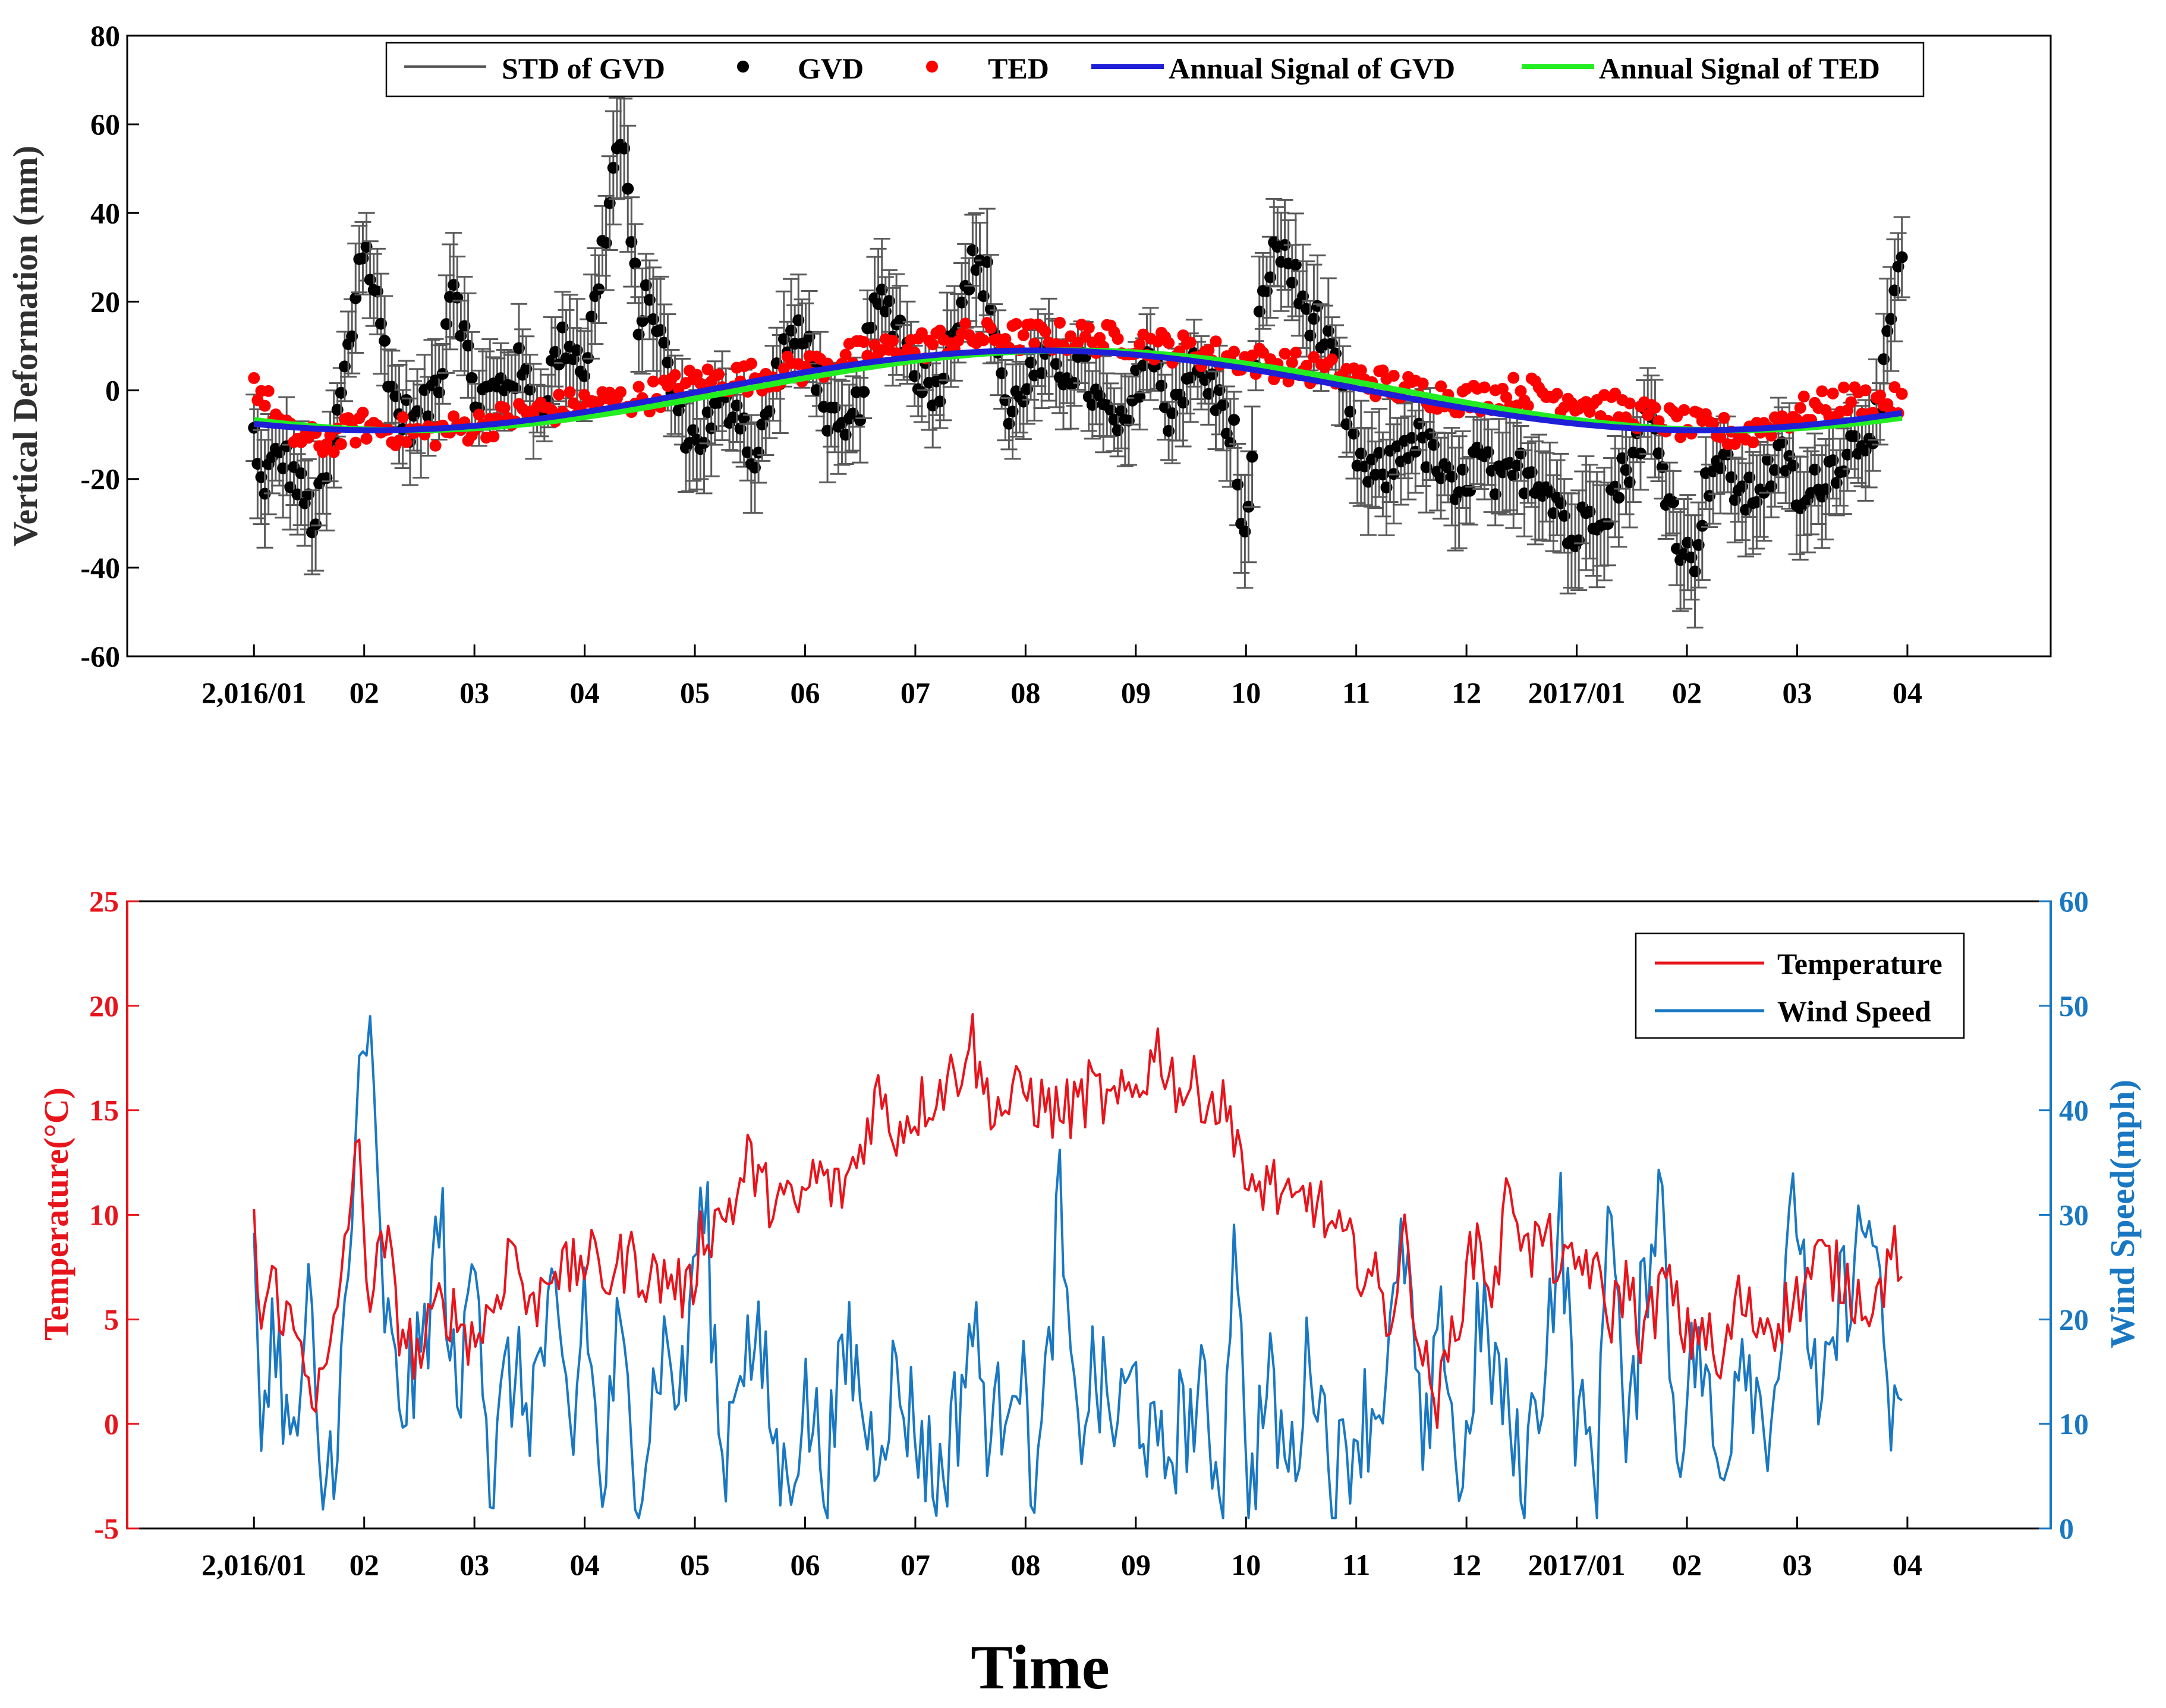 The height and width of the screenshot is (1708, 2166). What do you see at coordinates (111, 1319) in the screenshot?
I see `temperature-tick-label: 5` at bounding box center [111, 1319].